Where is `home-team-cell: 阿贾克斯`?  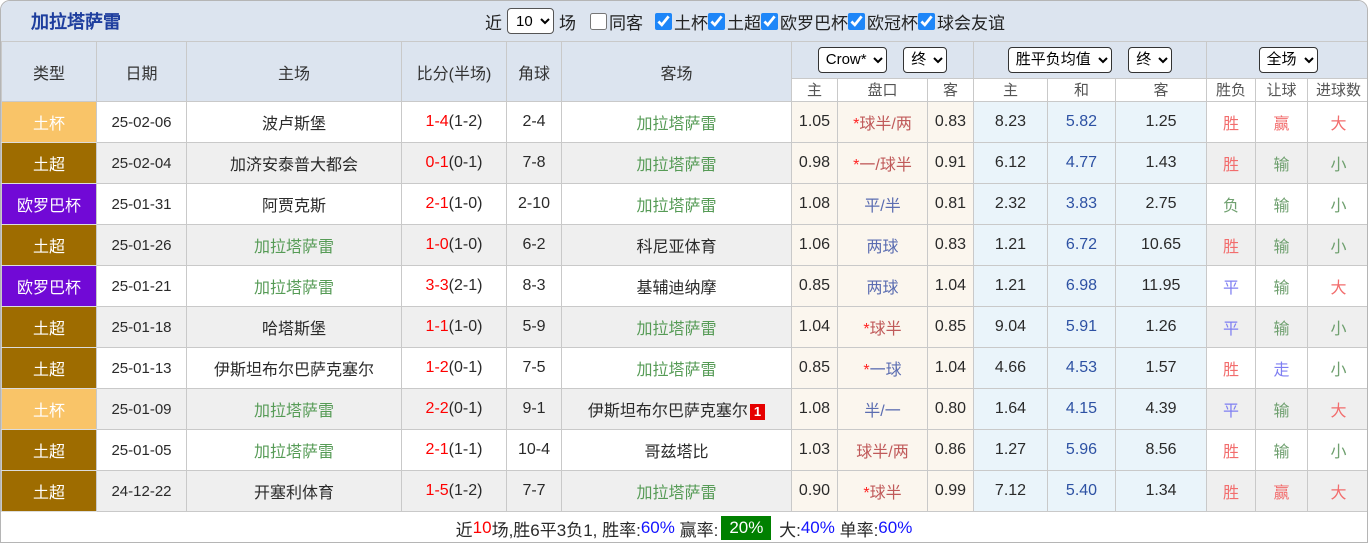
home-team-cell: 阿贾克斯 is located at coordinates (294, 204).